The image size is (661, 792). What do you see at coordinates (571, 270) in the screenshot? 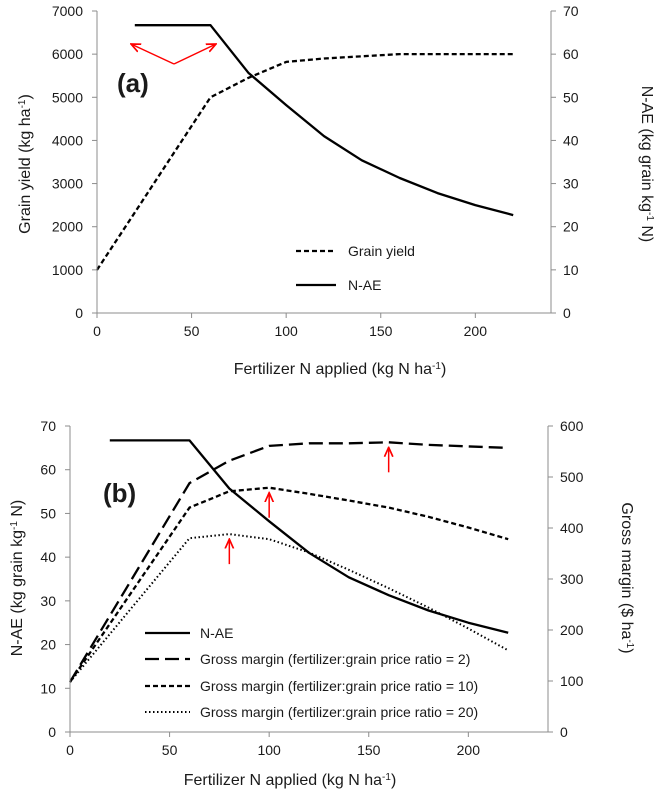
I see `panel-a-y-right-tick-label: 10` at bounding box center [571, 270].